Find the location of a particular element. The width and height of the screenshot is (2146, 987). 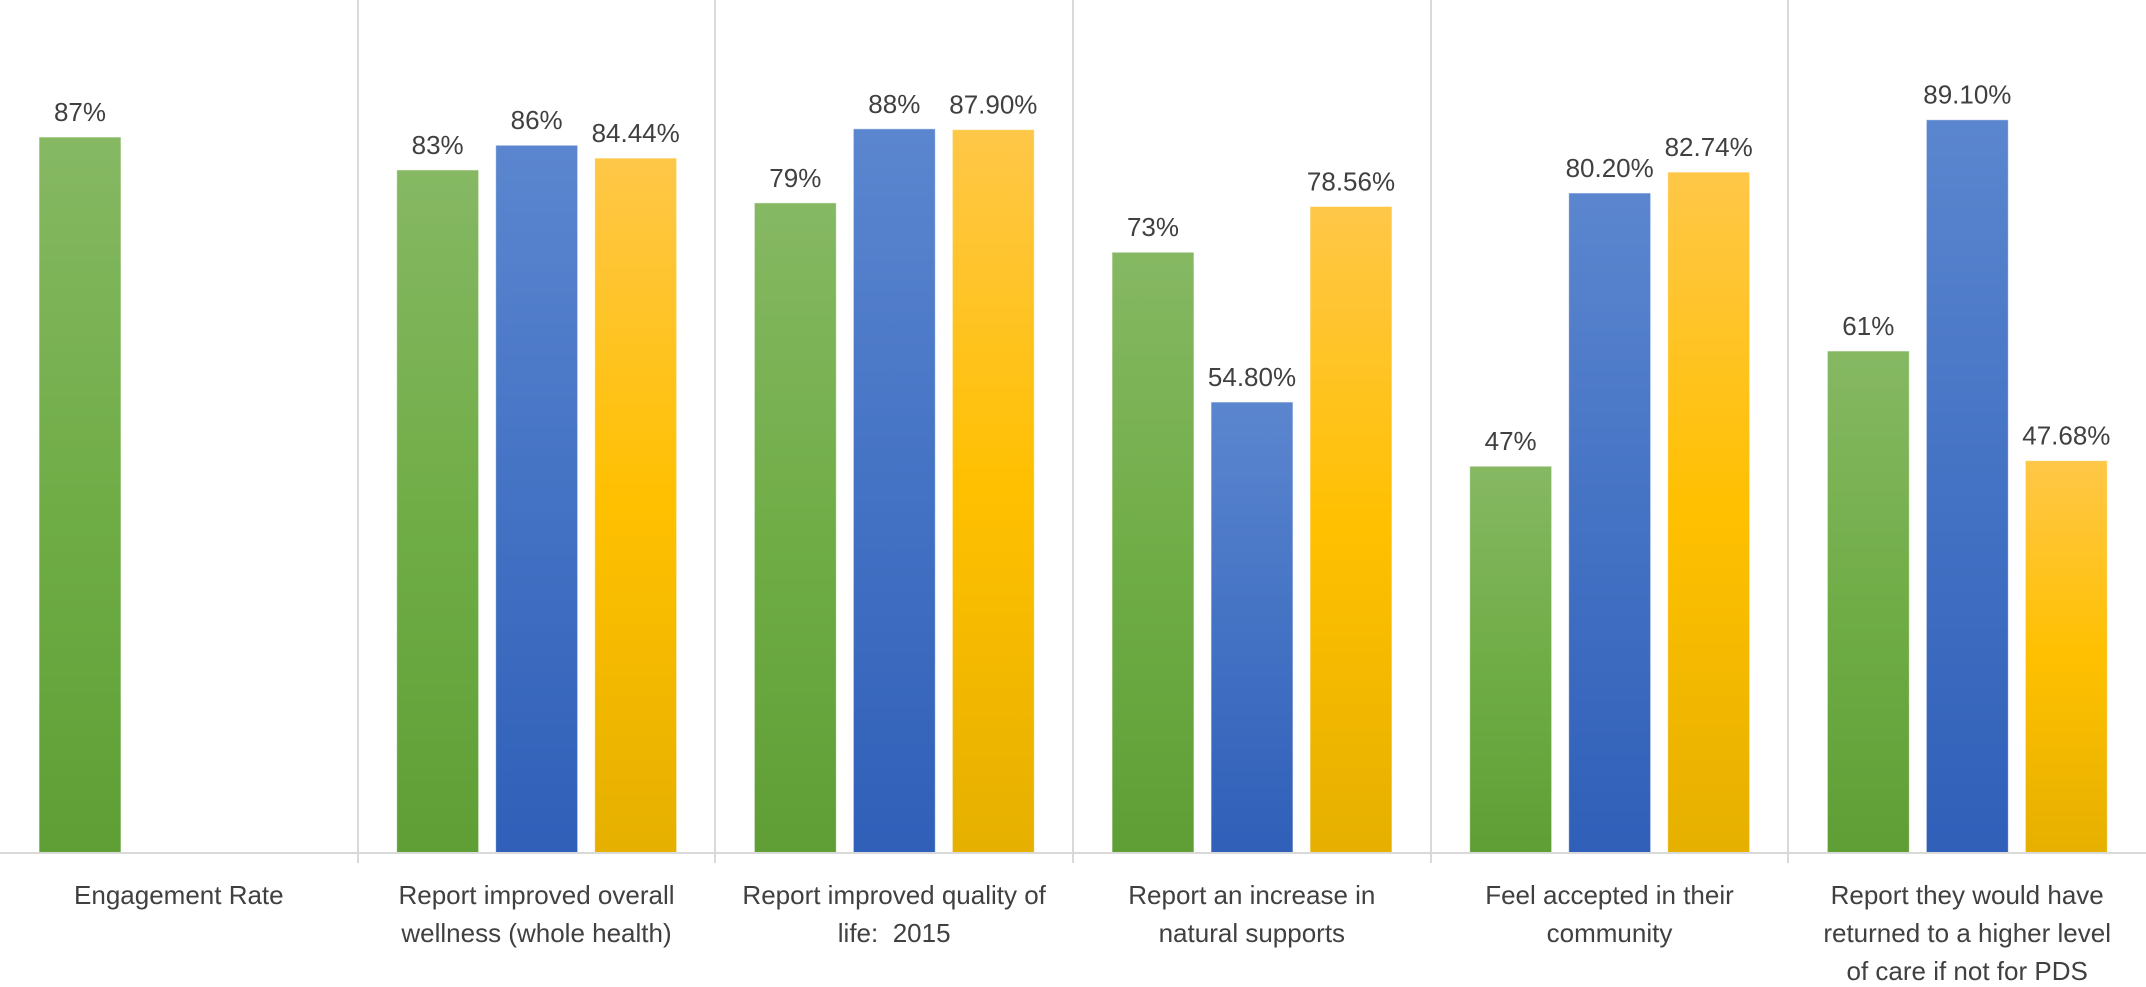

category-label: life: 2015 is located at coordinates (894, 933).